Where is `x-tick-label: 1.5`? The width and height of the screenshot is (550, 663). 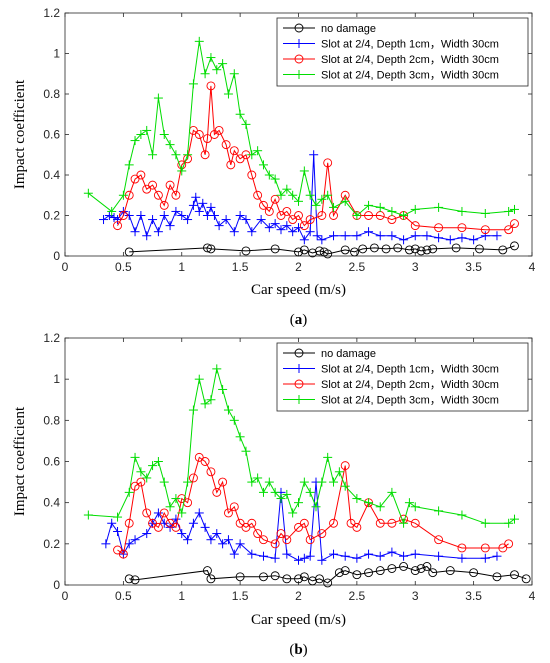 x-tick-label: 1.5 is located at coordinates (240, 596).